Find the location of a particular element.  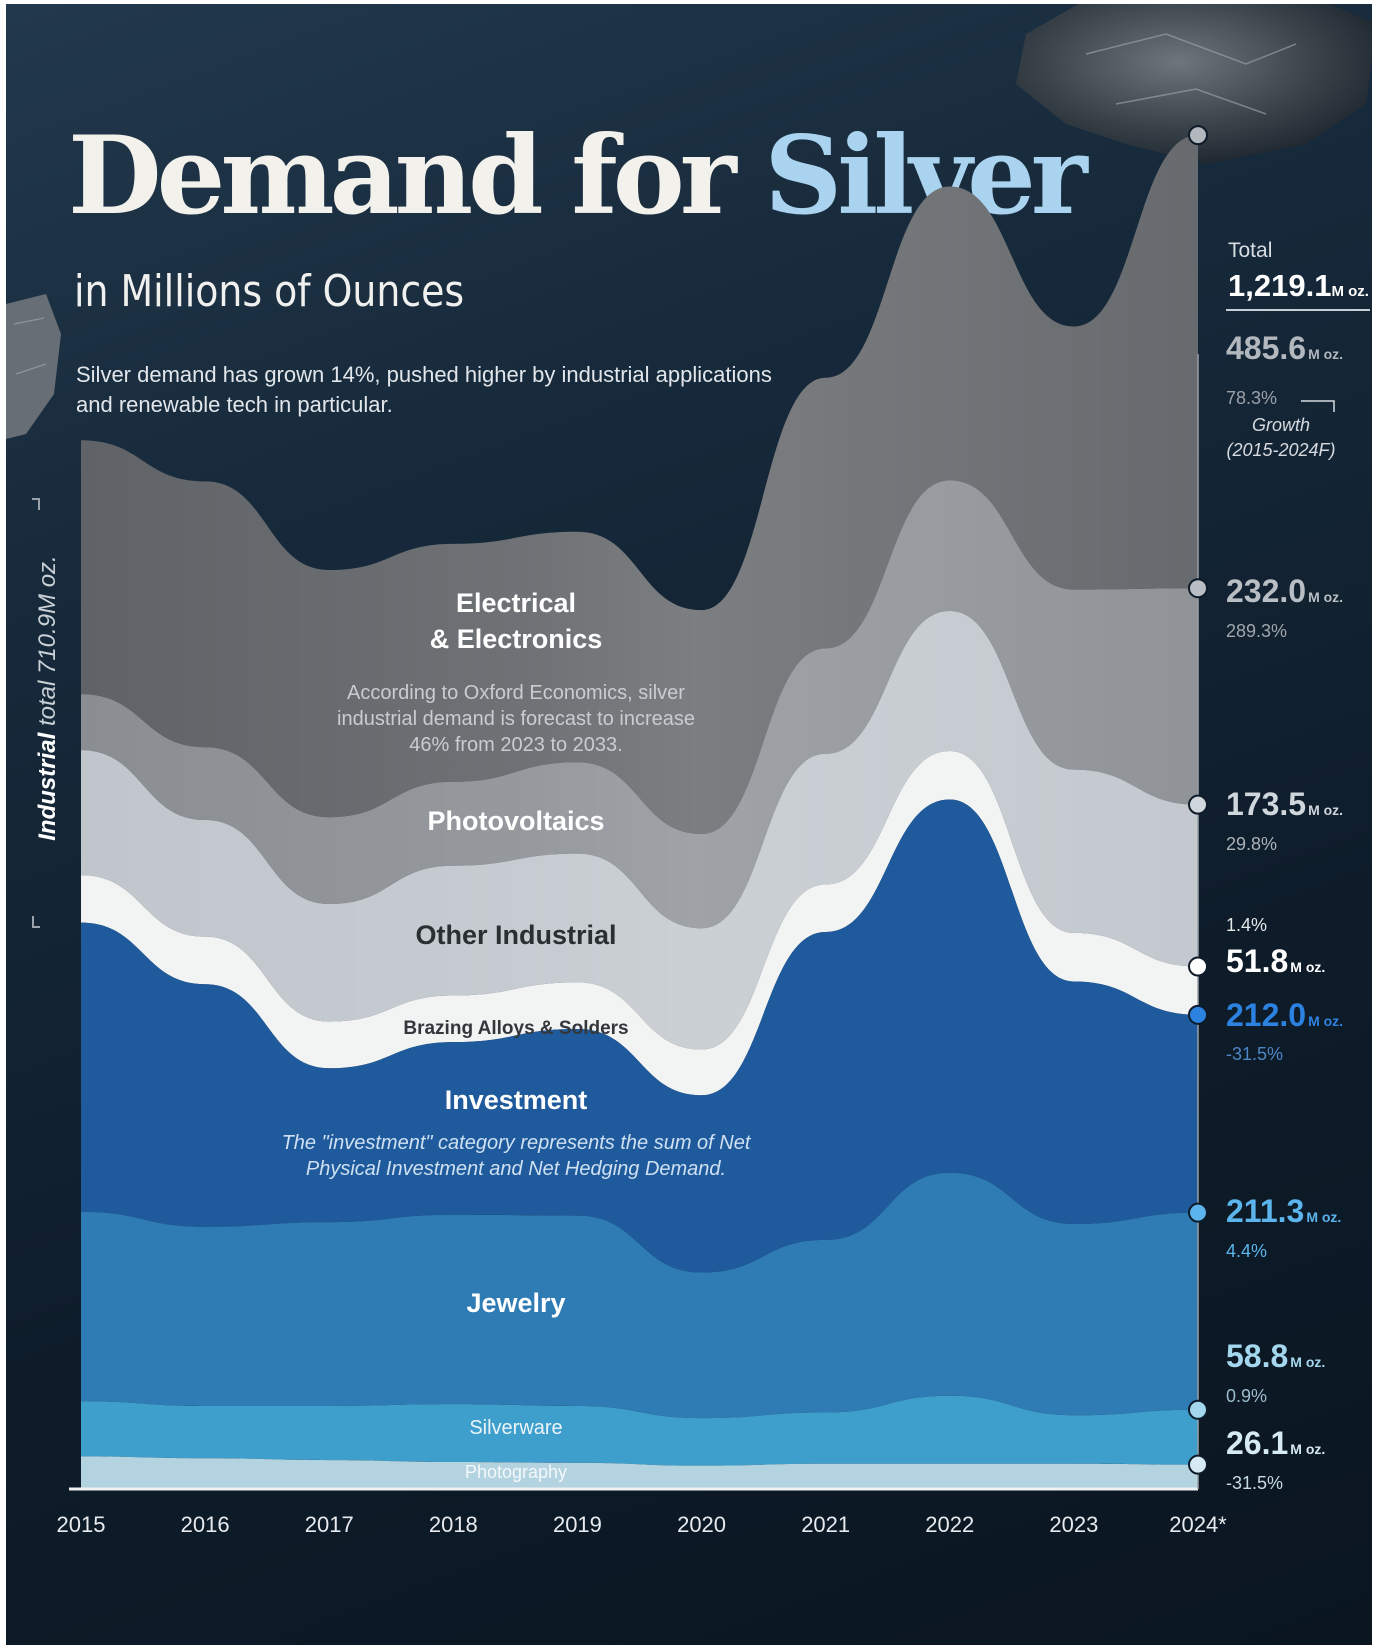

series-end-value: 26.1 M oz. is located at coordinates (1275, 1443).